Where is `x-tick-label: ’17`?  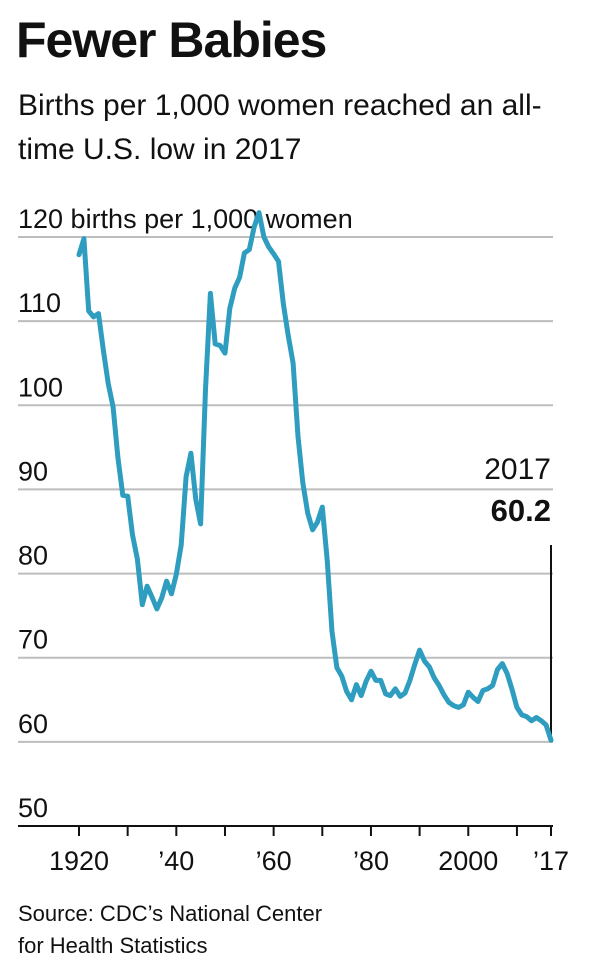
x-tick-label: ’17 is located at coordinates (551, 861).